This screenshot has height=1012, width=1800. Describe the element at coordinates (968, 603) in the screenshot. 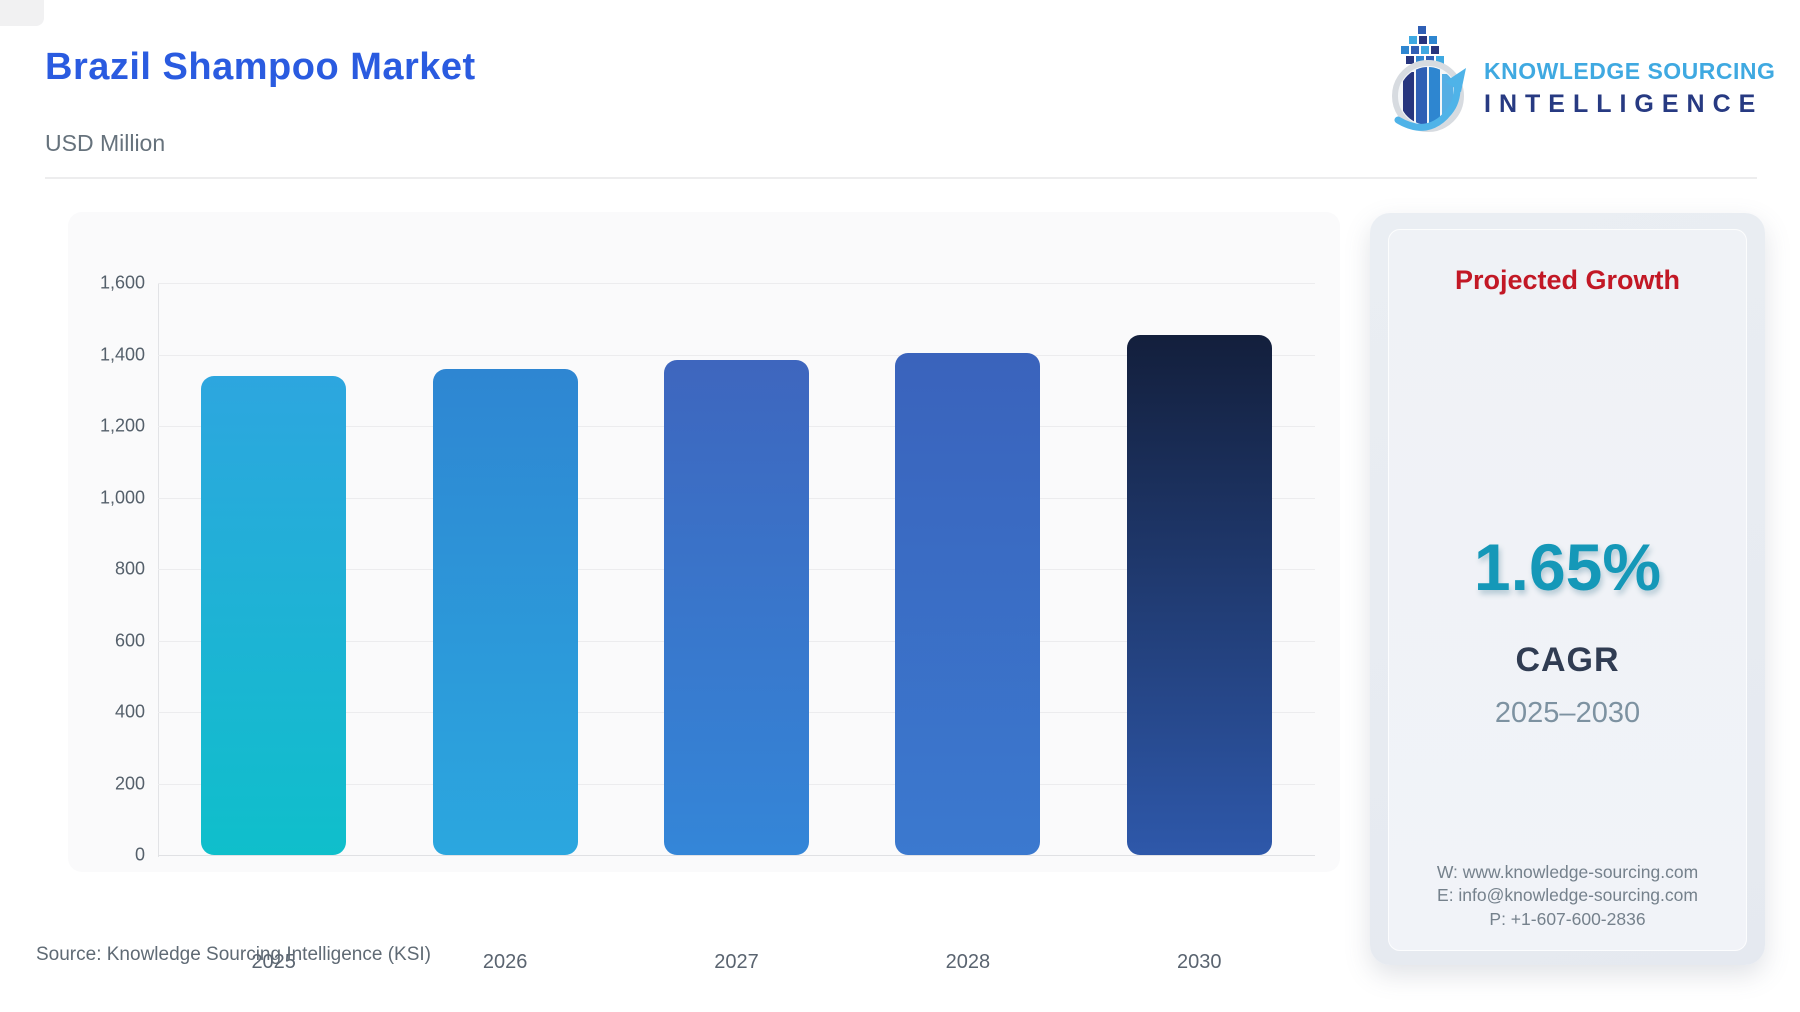

I see `bar-2028` at that location.